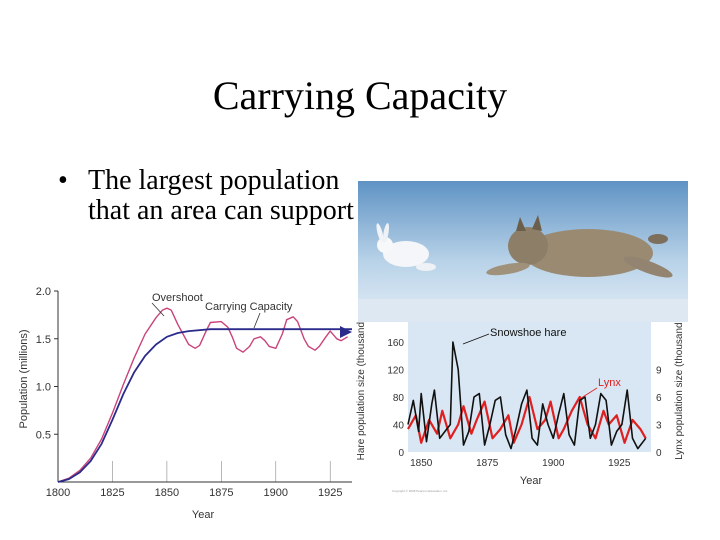  What do you see at coordinates (330, 493) in the screenshot?
I see `chart1-x-tick-label: 1925` at bounding box center [330, 493].